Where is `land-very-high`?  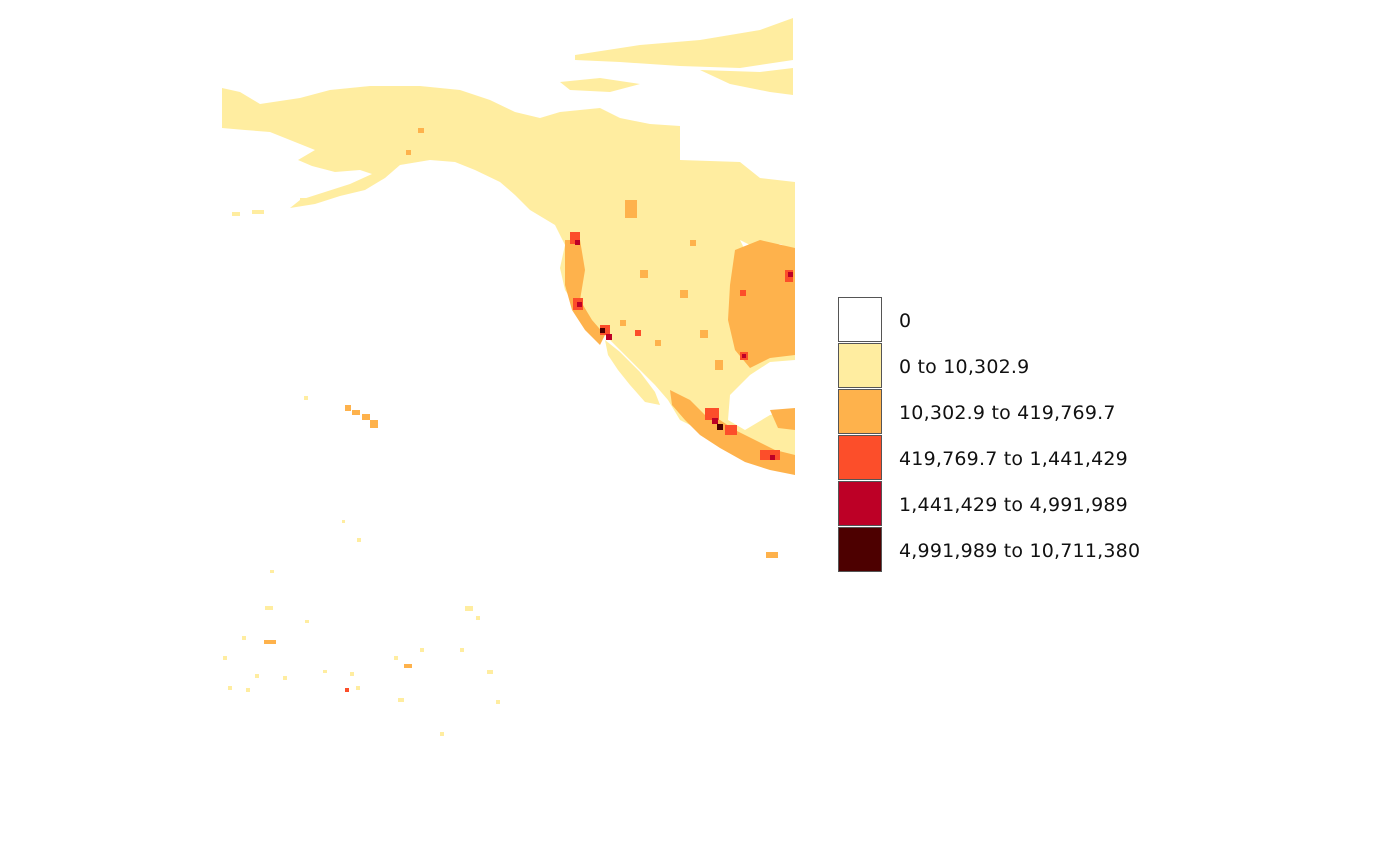
land-very-high is located at coordinates (684, 350).